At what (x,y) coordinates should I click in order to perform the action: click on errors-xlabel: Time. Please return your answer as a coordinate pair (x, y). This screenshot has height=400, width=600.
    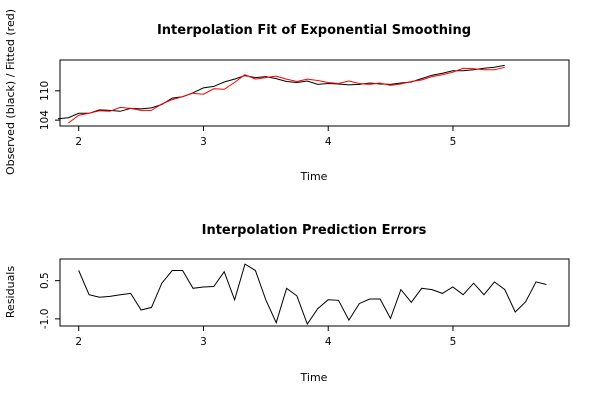
    Looking at the image, I should click on (314, 377).